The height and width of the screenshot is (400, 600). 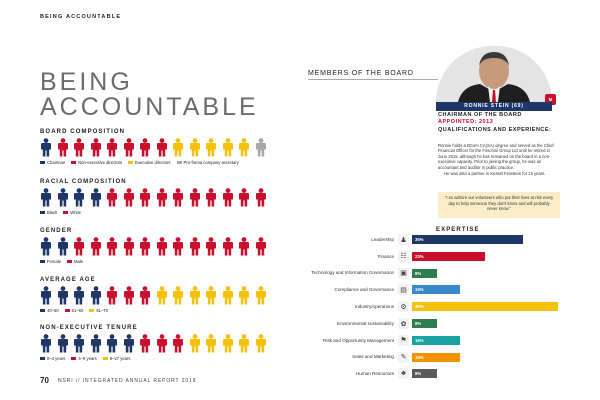 I want to click on sales-icon: ✎, so click(x=403, y=357).